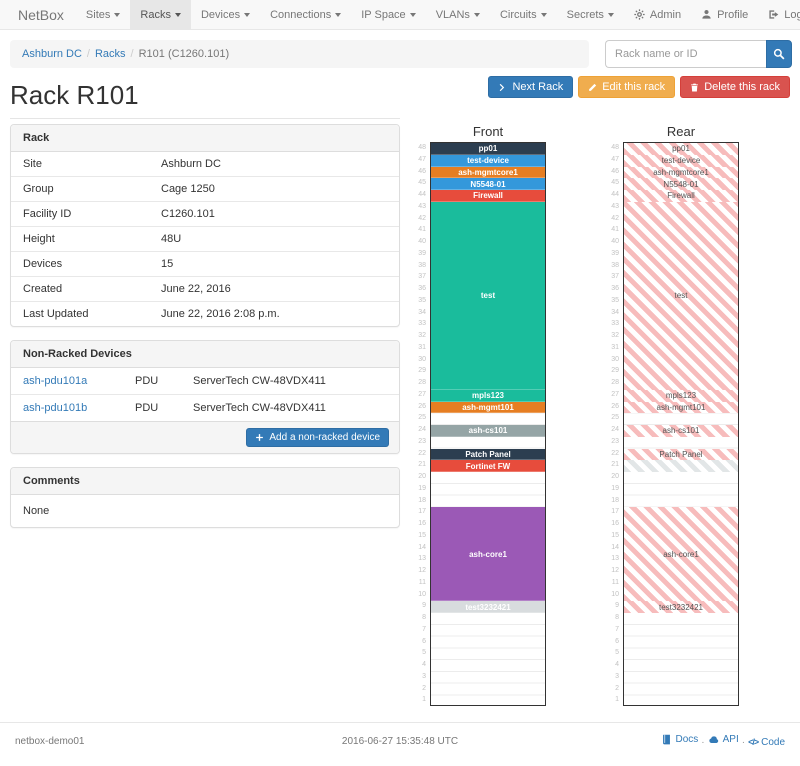 This screenshot has width=800, height=766. Describe the element at coordinates (665, 14) in the screenshot. I see `nav-item-label: Admin` at that location.